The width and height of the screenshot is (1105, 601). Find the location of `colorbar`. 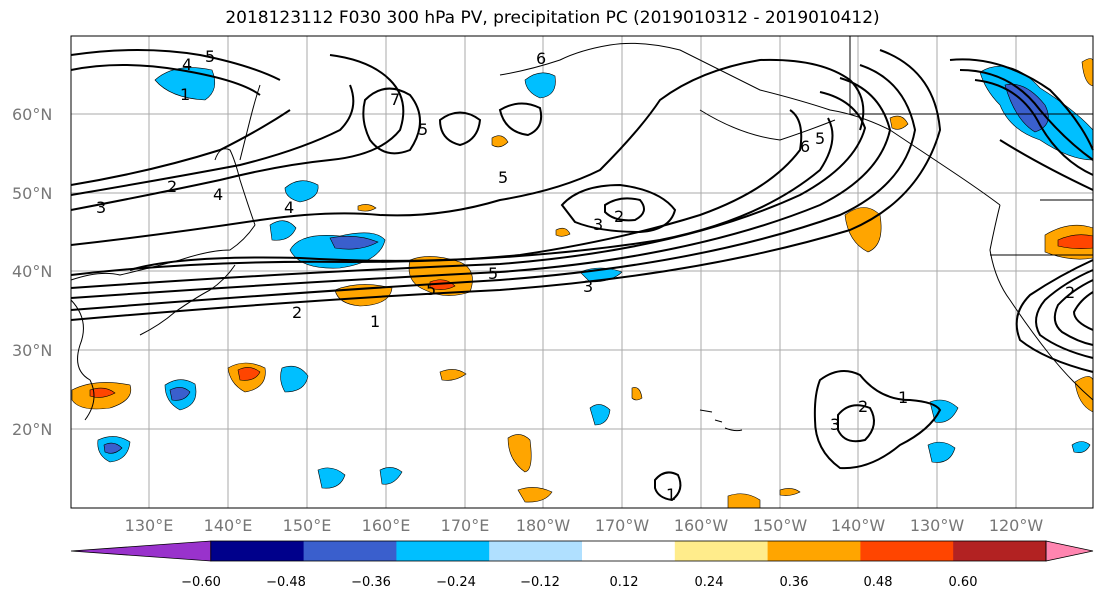

colorbar is located at coordinates (582, 551).